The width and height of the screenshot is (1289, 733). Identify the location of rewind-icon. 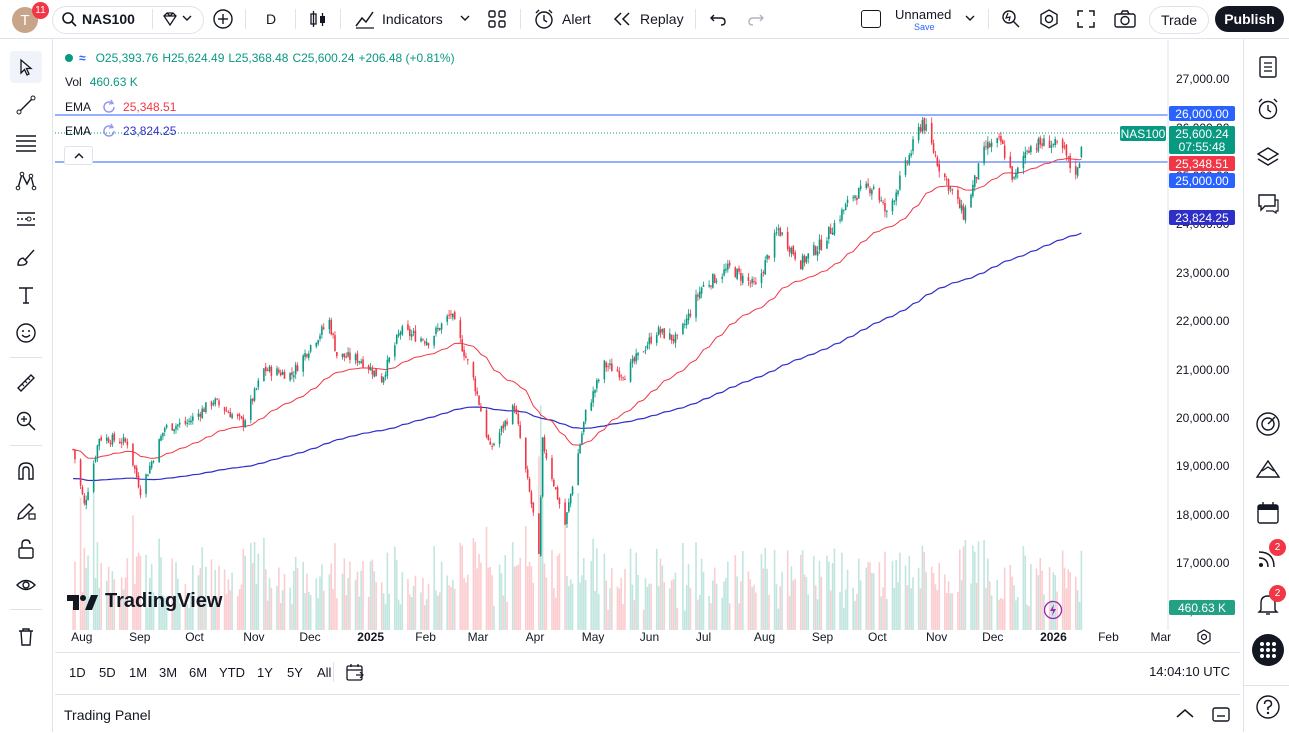
(622, 19).